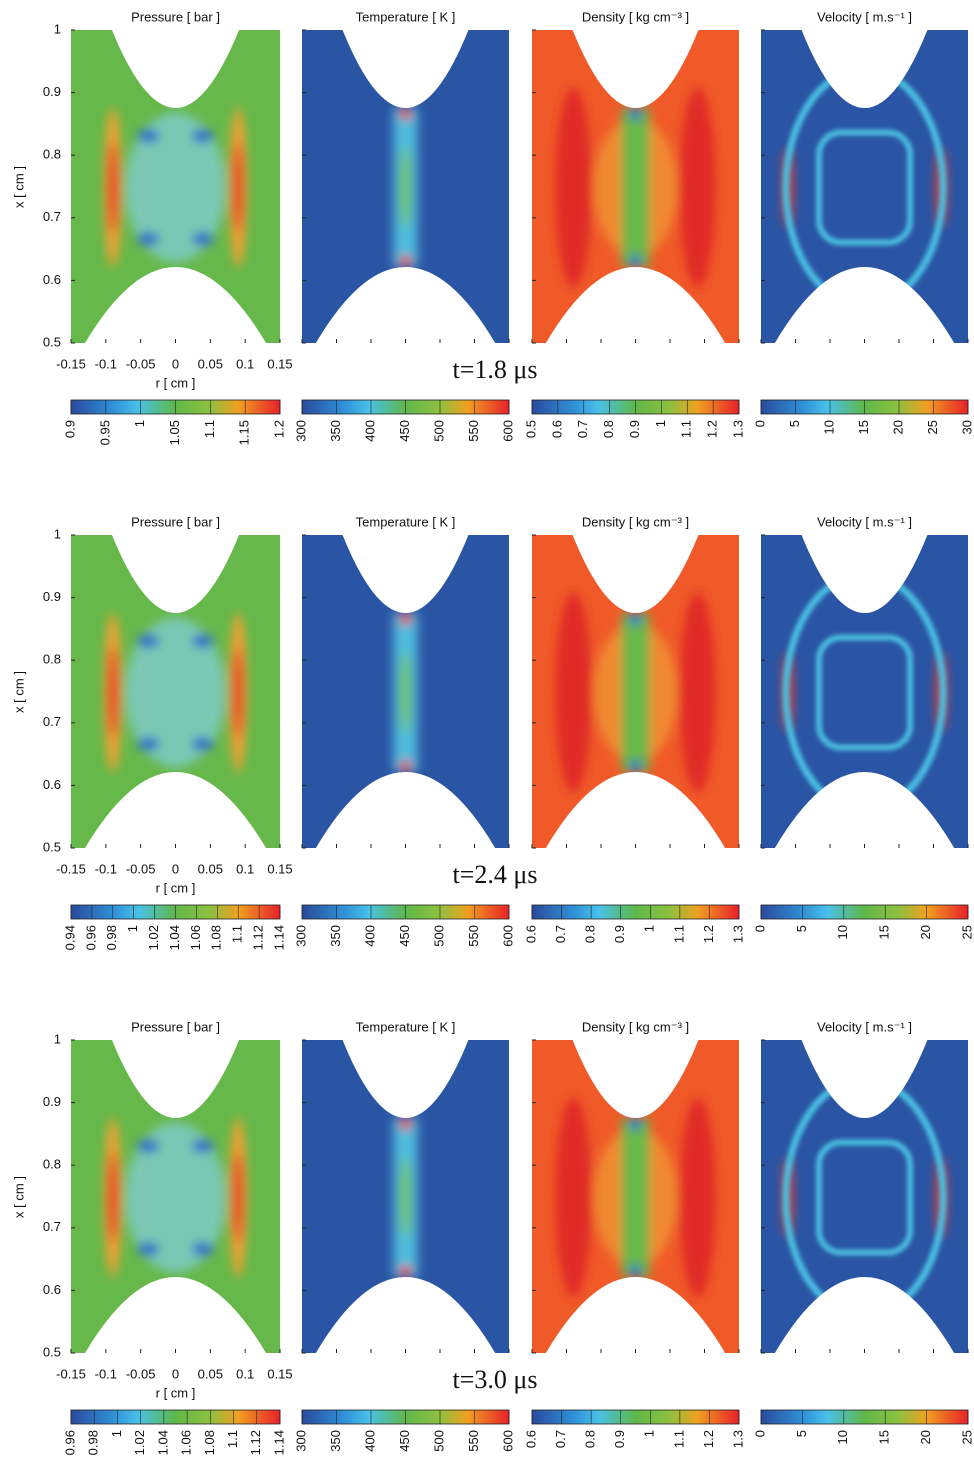 The width and height of the screenshot is (974, 1461). Describe the element at coordinates (18, 187) in the screenshot. I see `y-axis-label: x [ cm ]` at that location.